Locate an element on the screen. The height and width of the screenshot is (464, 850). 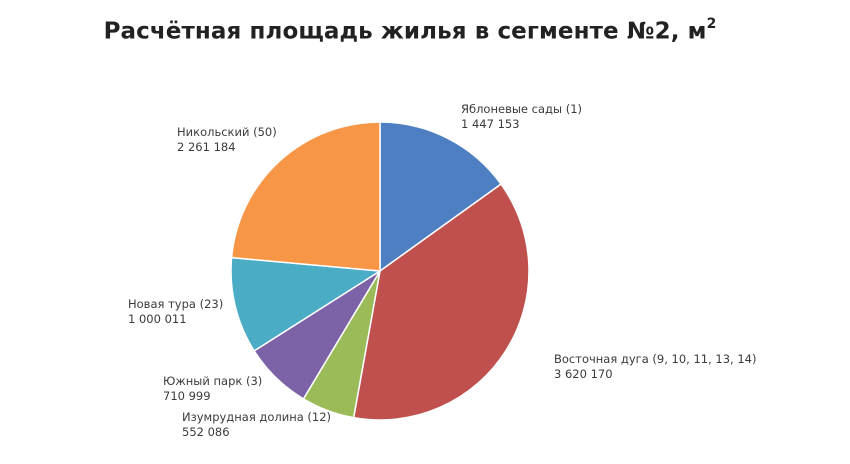
label-izumrudnaya-dolina-name: Изумрудная долина (12) is located at coordinates (257, 417).